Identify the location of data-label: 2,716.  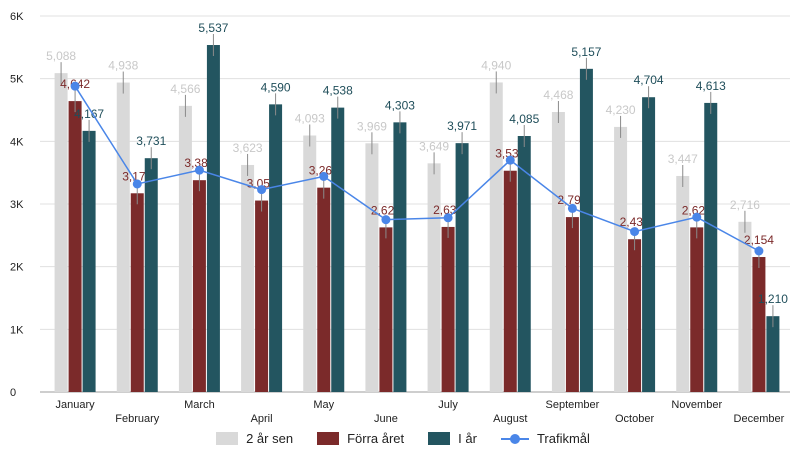
(745, 205).